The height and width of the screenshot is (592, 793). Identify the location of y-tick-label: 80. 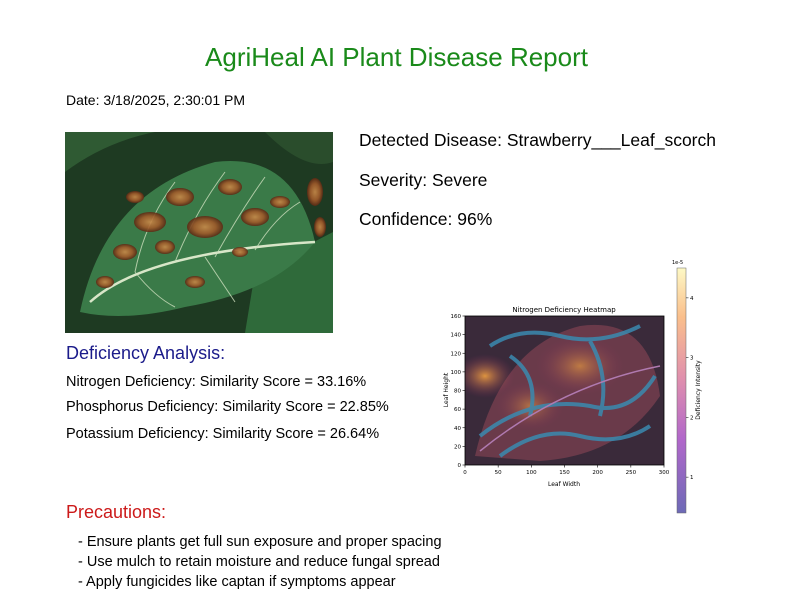
(457, 392).